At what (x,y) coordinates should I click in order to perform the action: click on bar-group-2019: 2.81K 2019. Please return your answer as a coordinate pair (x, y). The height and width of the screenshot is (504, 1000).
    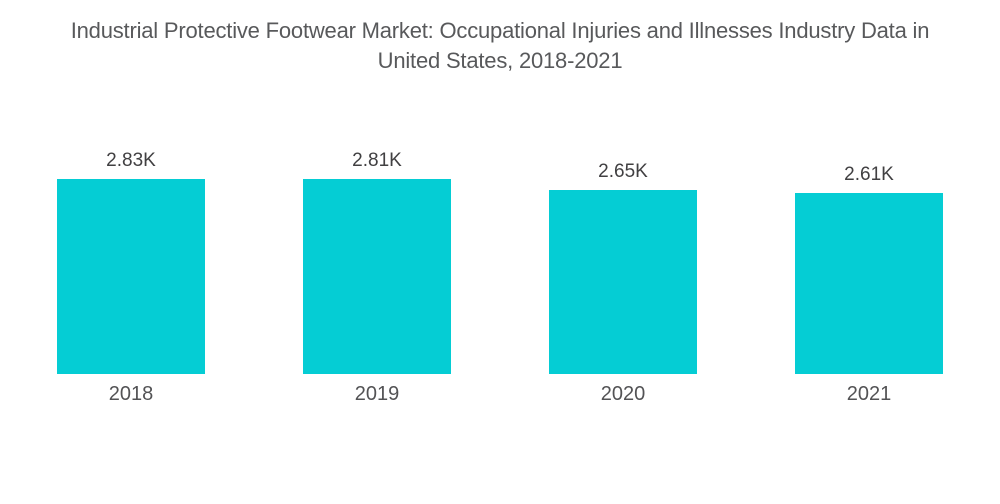
    Looking at the image, I should click on (377, 277).